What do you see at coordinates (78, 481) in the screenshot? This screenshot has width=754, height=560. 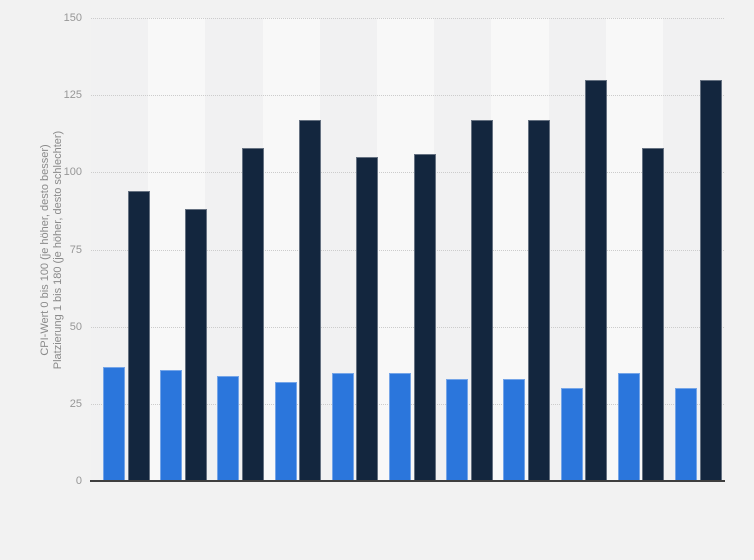 I see `y-tick-label: 0` at bounding box center [78, 481].